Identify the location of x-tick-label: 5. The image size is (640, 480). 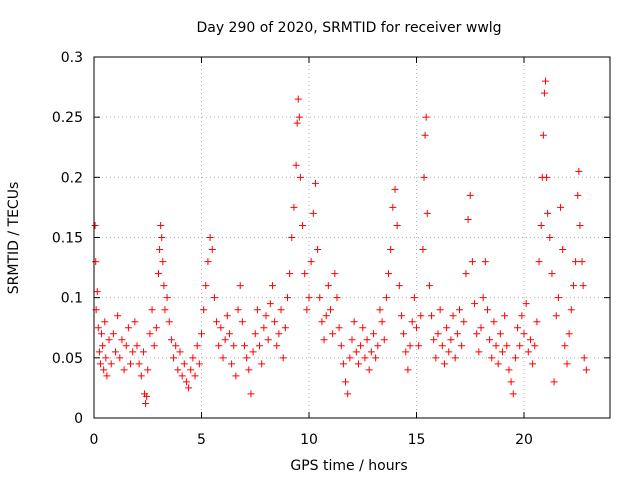
(201, 440).